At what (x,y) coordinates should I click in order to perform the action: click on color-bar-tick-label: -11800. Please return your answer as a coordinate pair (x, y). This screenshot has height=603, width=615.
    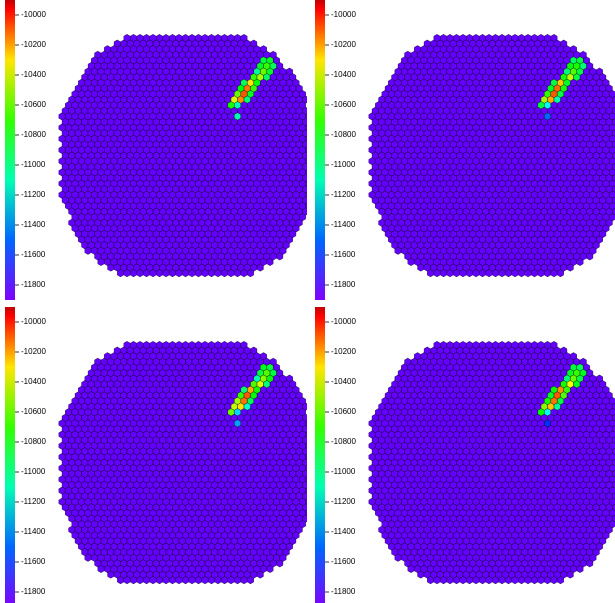
    Looking at the image, I should click on (33, 284).